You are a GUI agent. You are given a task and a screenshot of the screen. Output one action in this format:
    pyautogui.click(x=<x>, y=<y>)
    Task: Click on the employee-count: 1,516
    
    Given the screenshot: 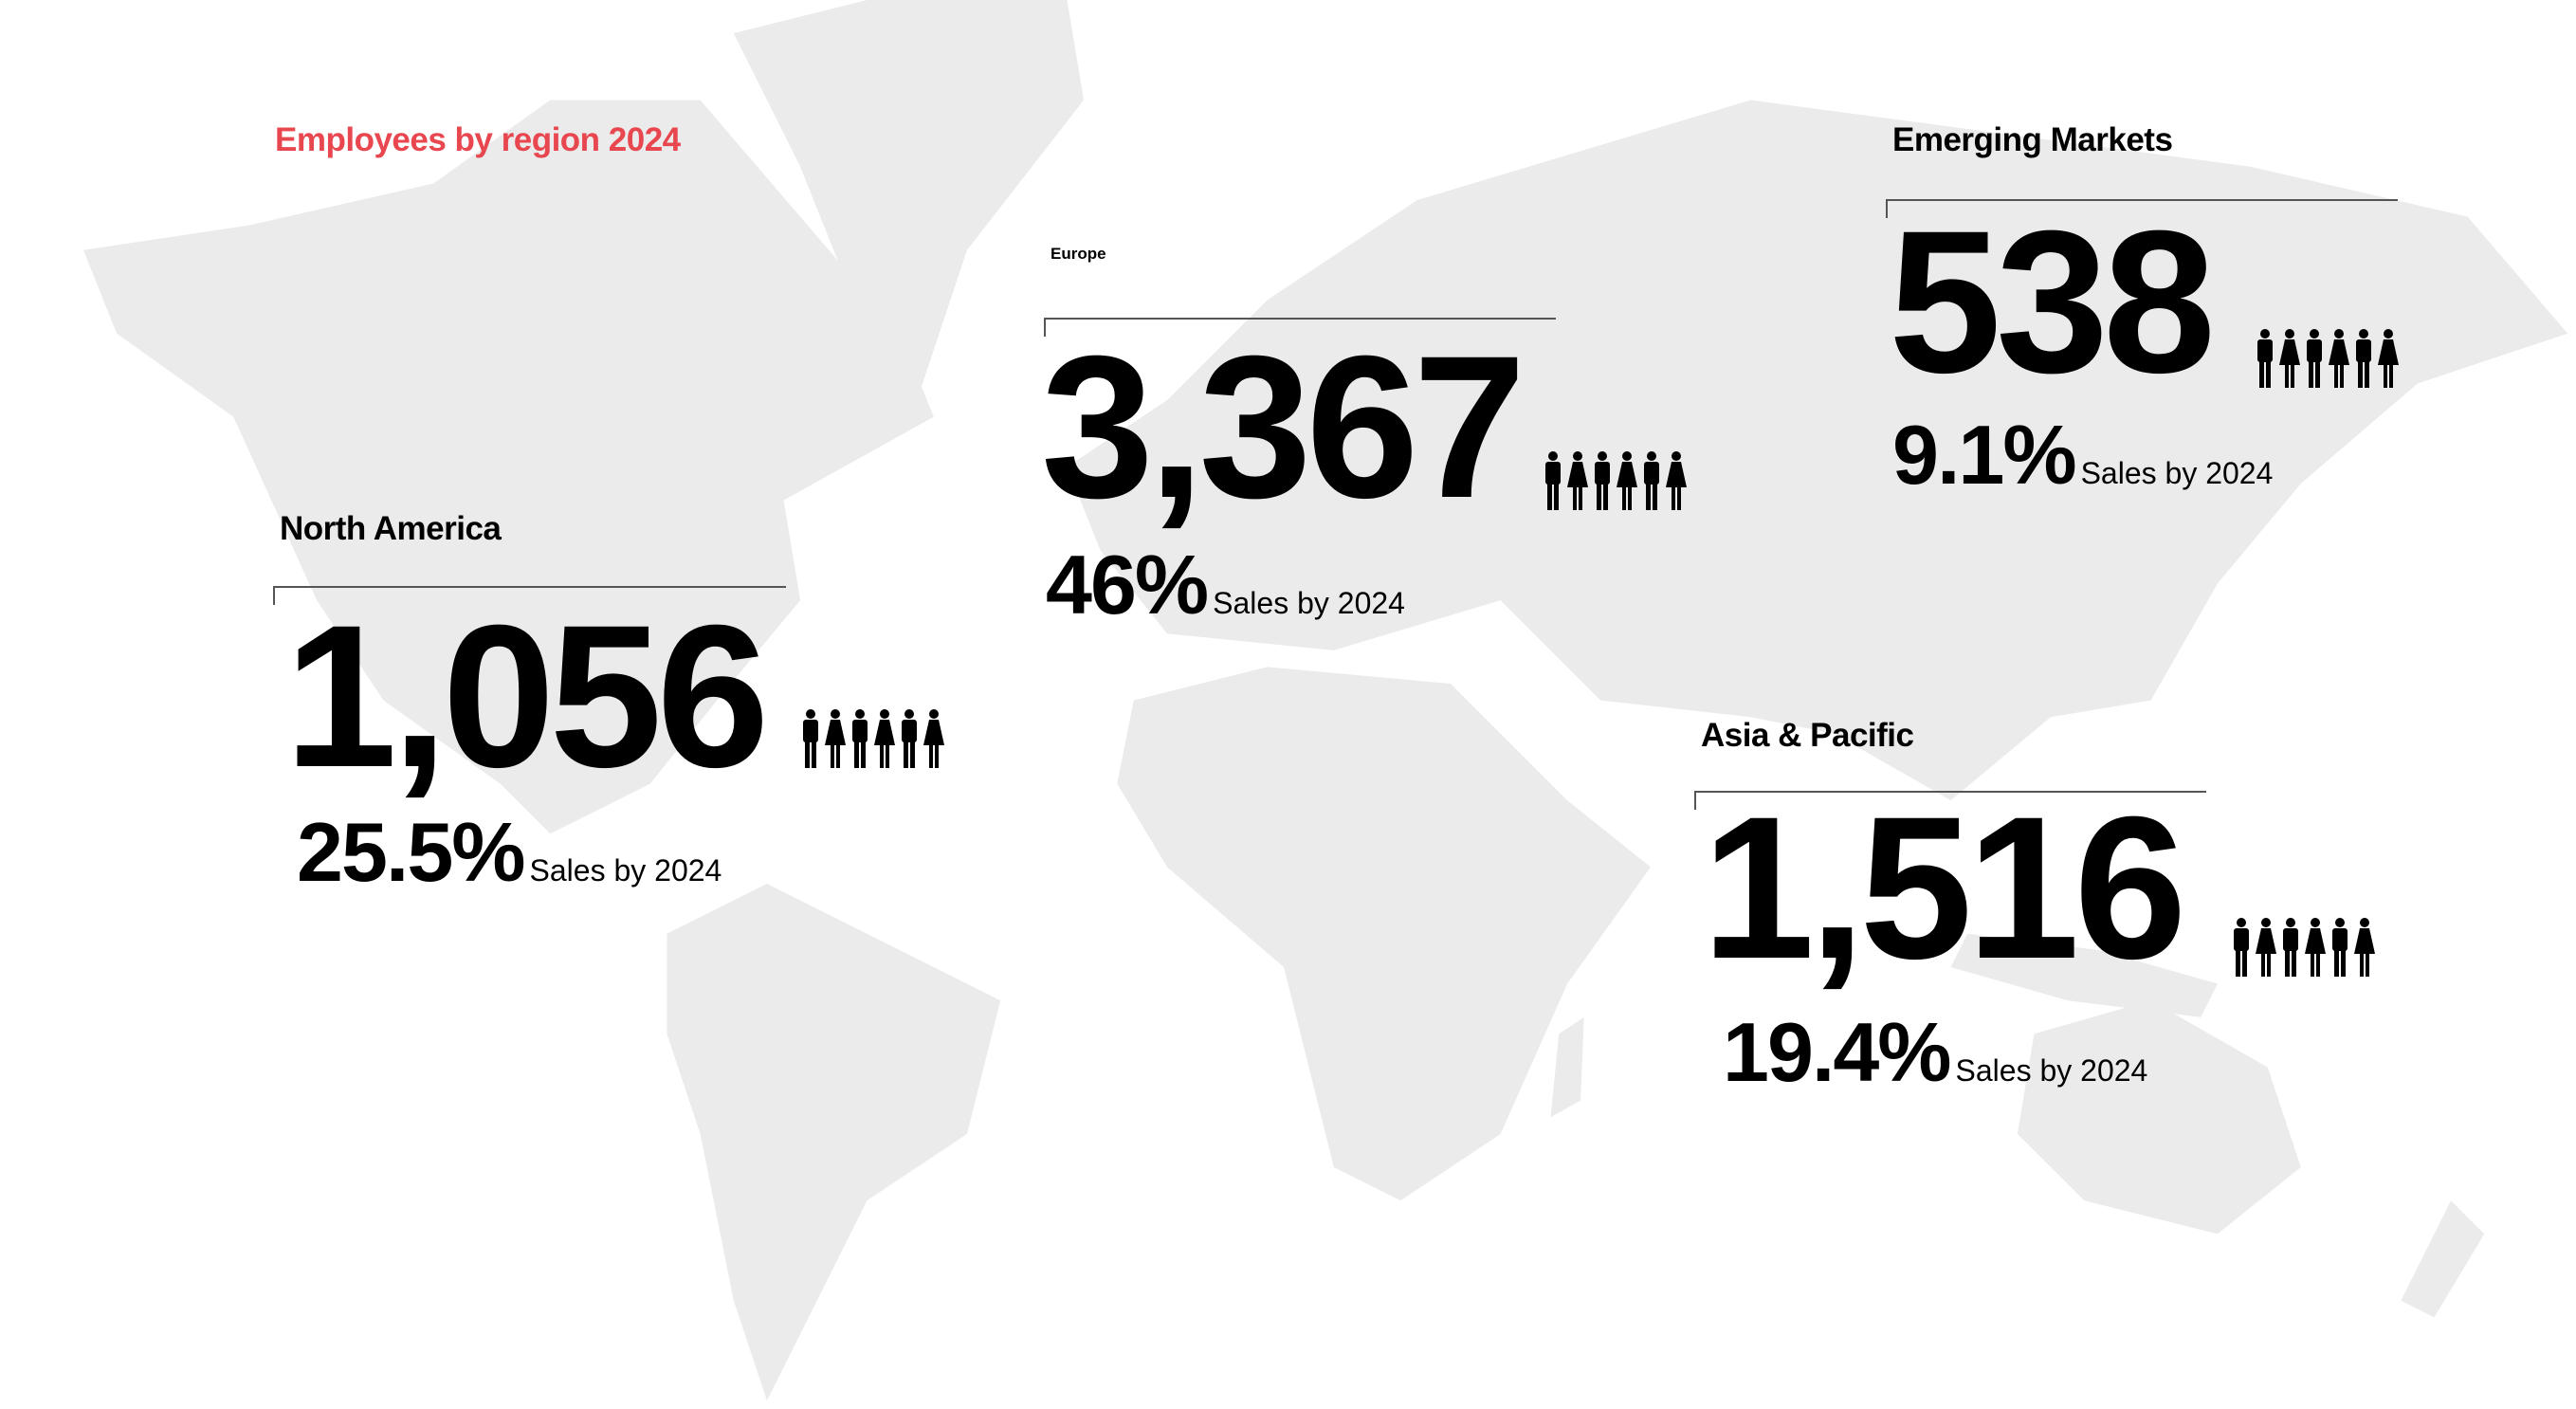 What is the action you would take?
    pyautogui.click(x=1944, y=888)
    